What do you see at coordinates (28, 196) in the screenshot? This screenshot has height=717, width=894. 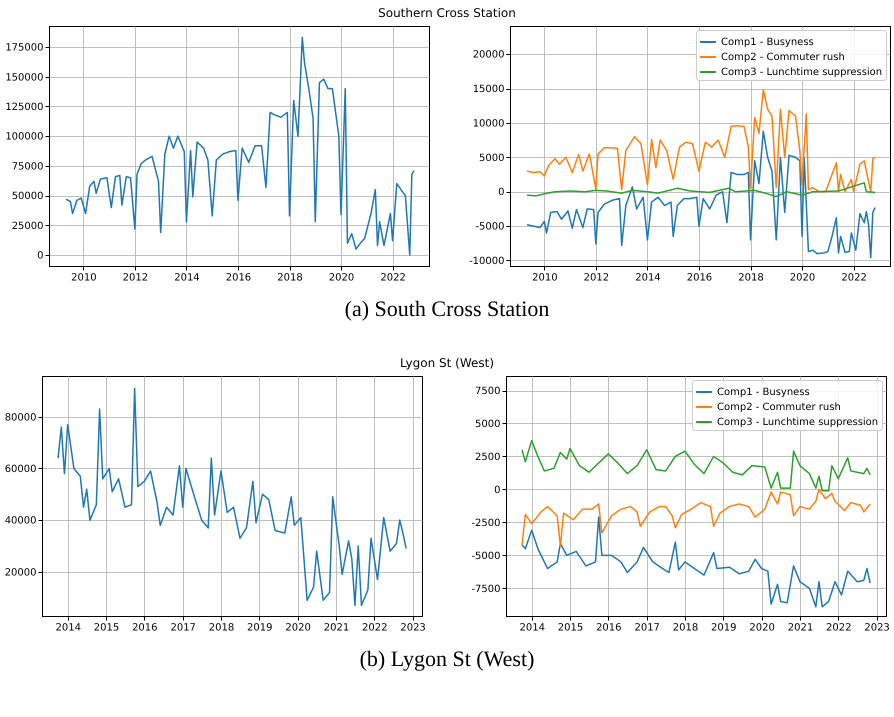 I see `y-tick-label: 50000` at bounding box center [28, 196].